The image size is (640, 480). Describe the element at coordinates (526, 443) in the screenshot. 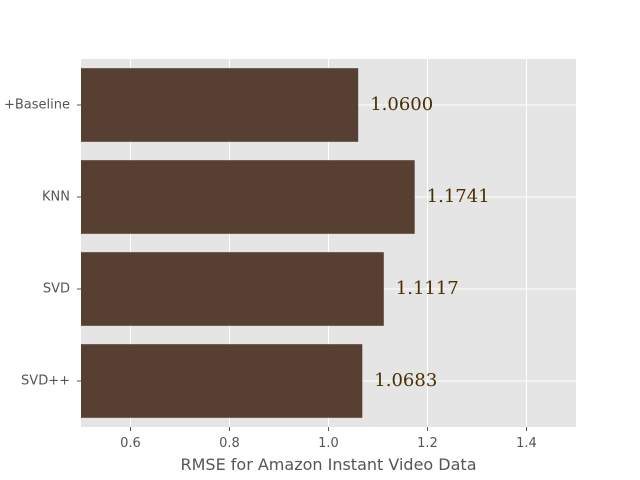

I see `x-tick-label-4: 1.4` at that location.